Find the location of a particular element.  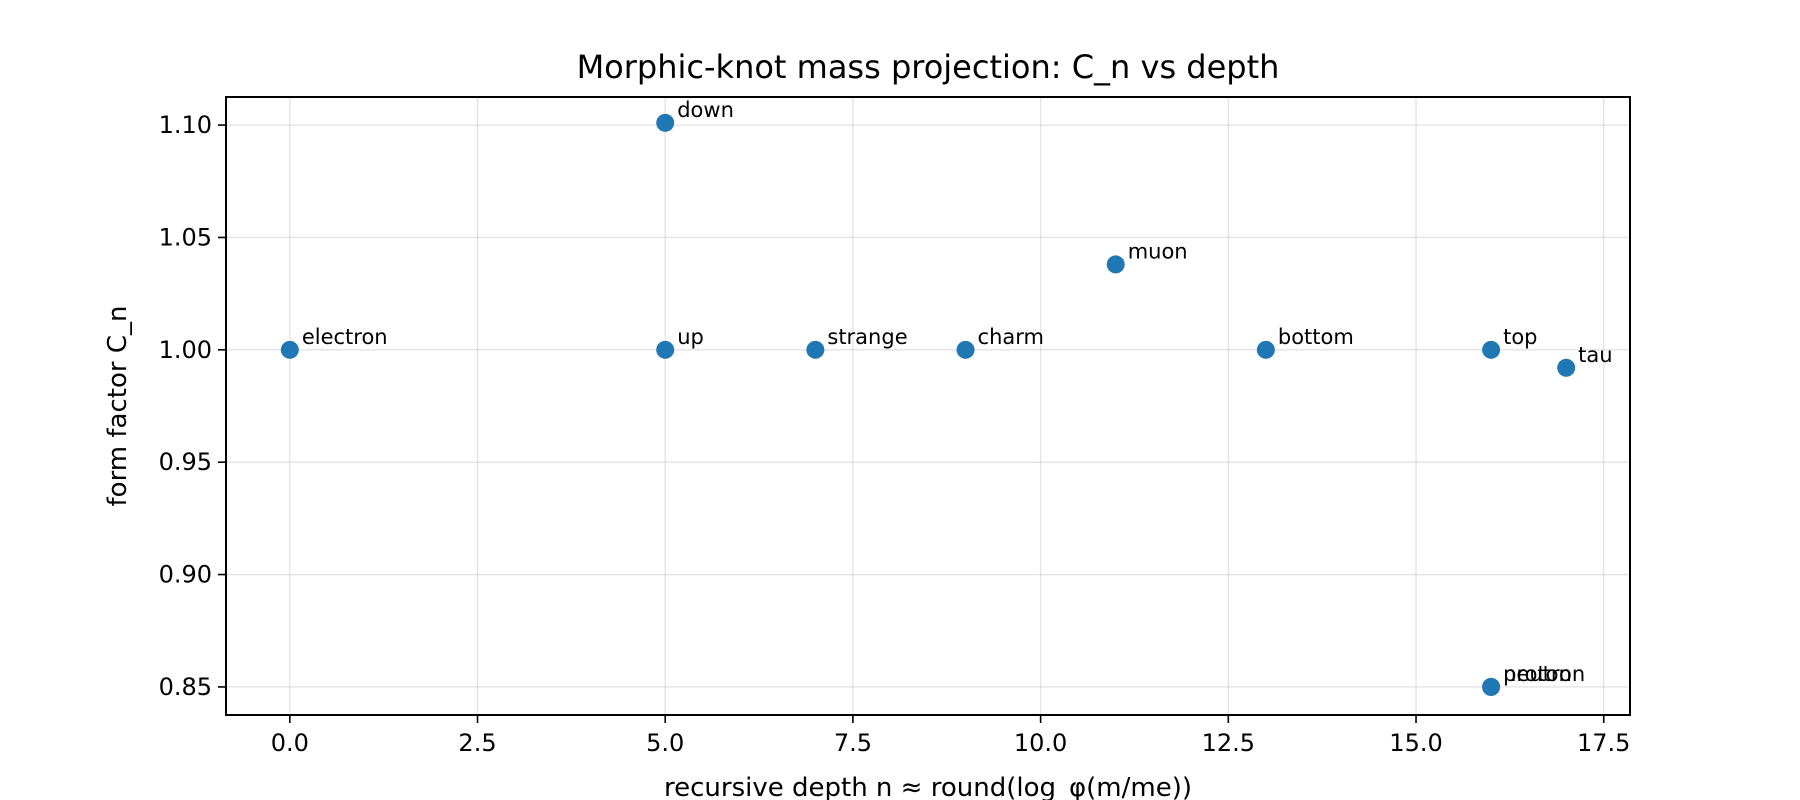

data-point-label: down is located at coordinates (705, 110).